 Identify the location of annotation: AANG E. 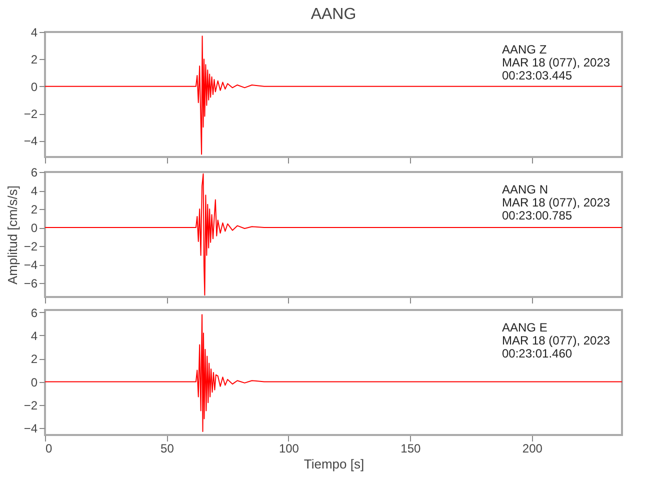
(525, 327).